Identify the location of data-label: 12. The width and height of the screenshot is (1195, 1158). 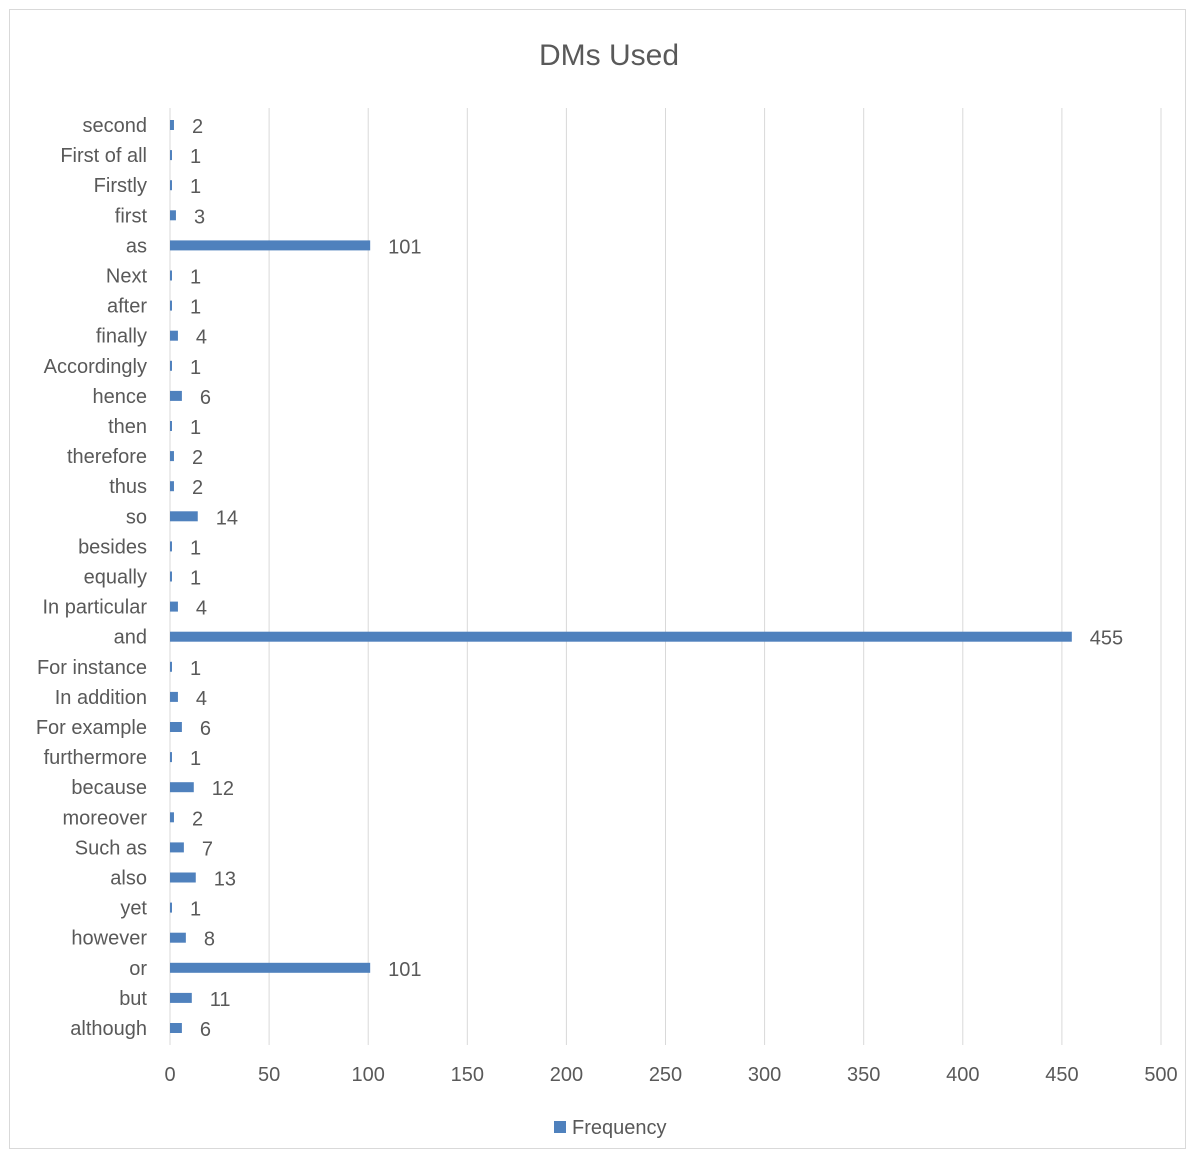
(223, 789).